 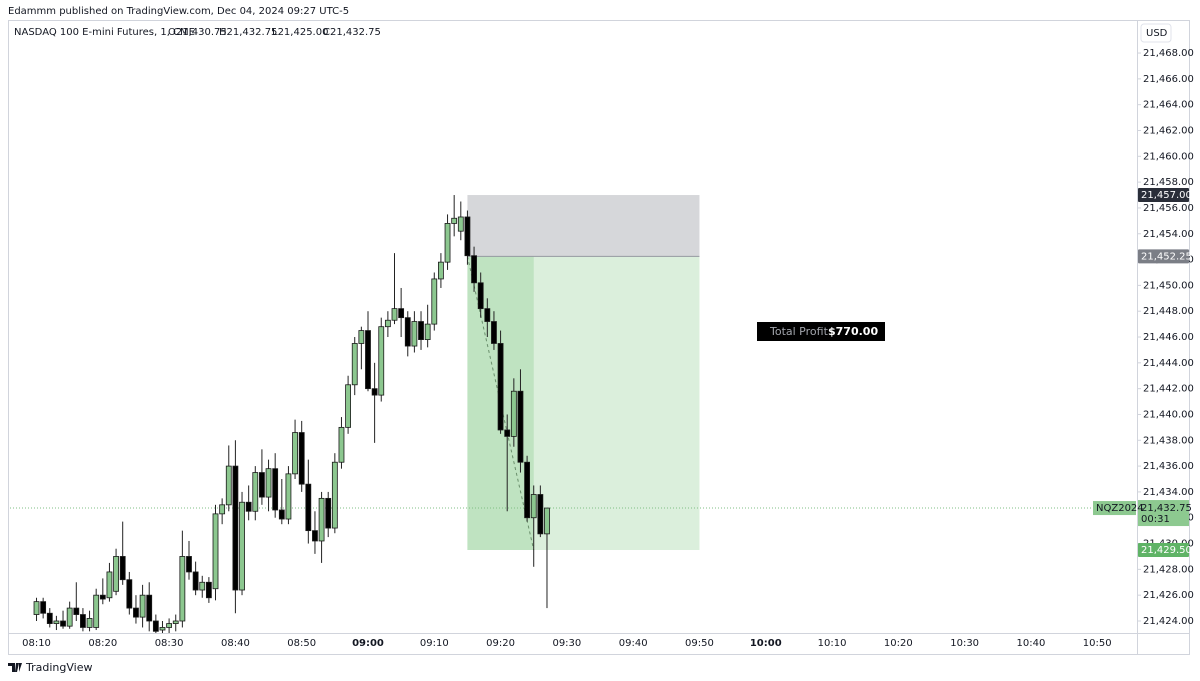 What do you see at coordinates (169, 643) in the screenshot?
I see `x-tick-label: 08:30` at bounding box center [169, 643].